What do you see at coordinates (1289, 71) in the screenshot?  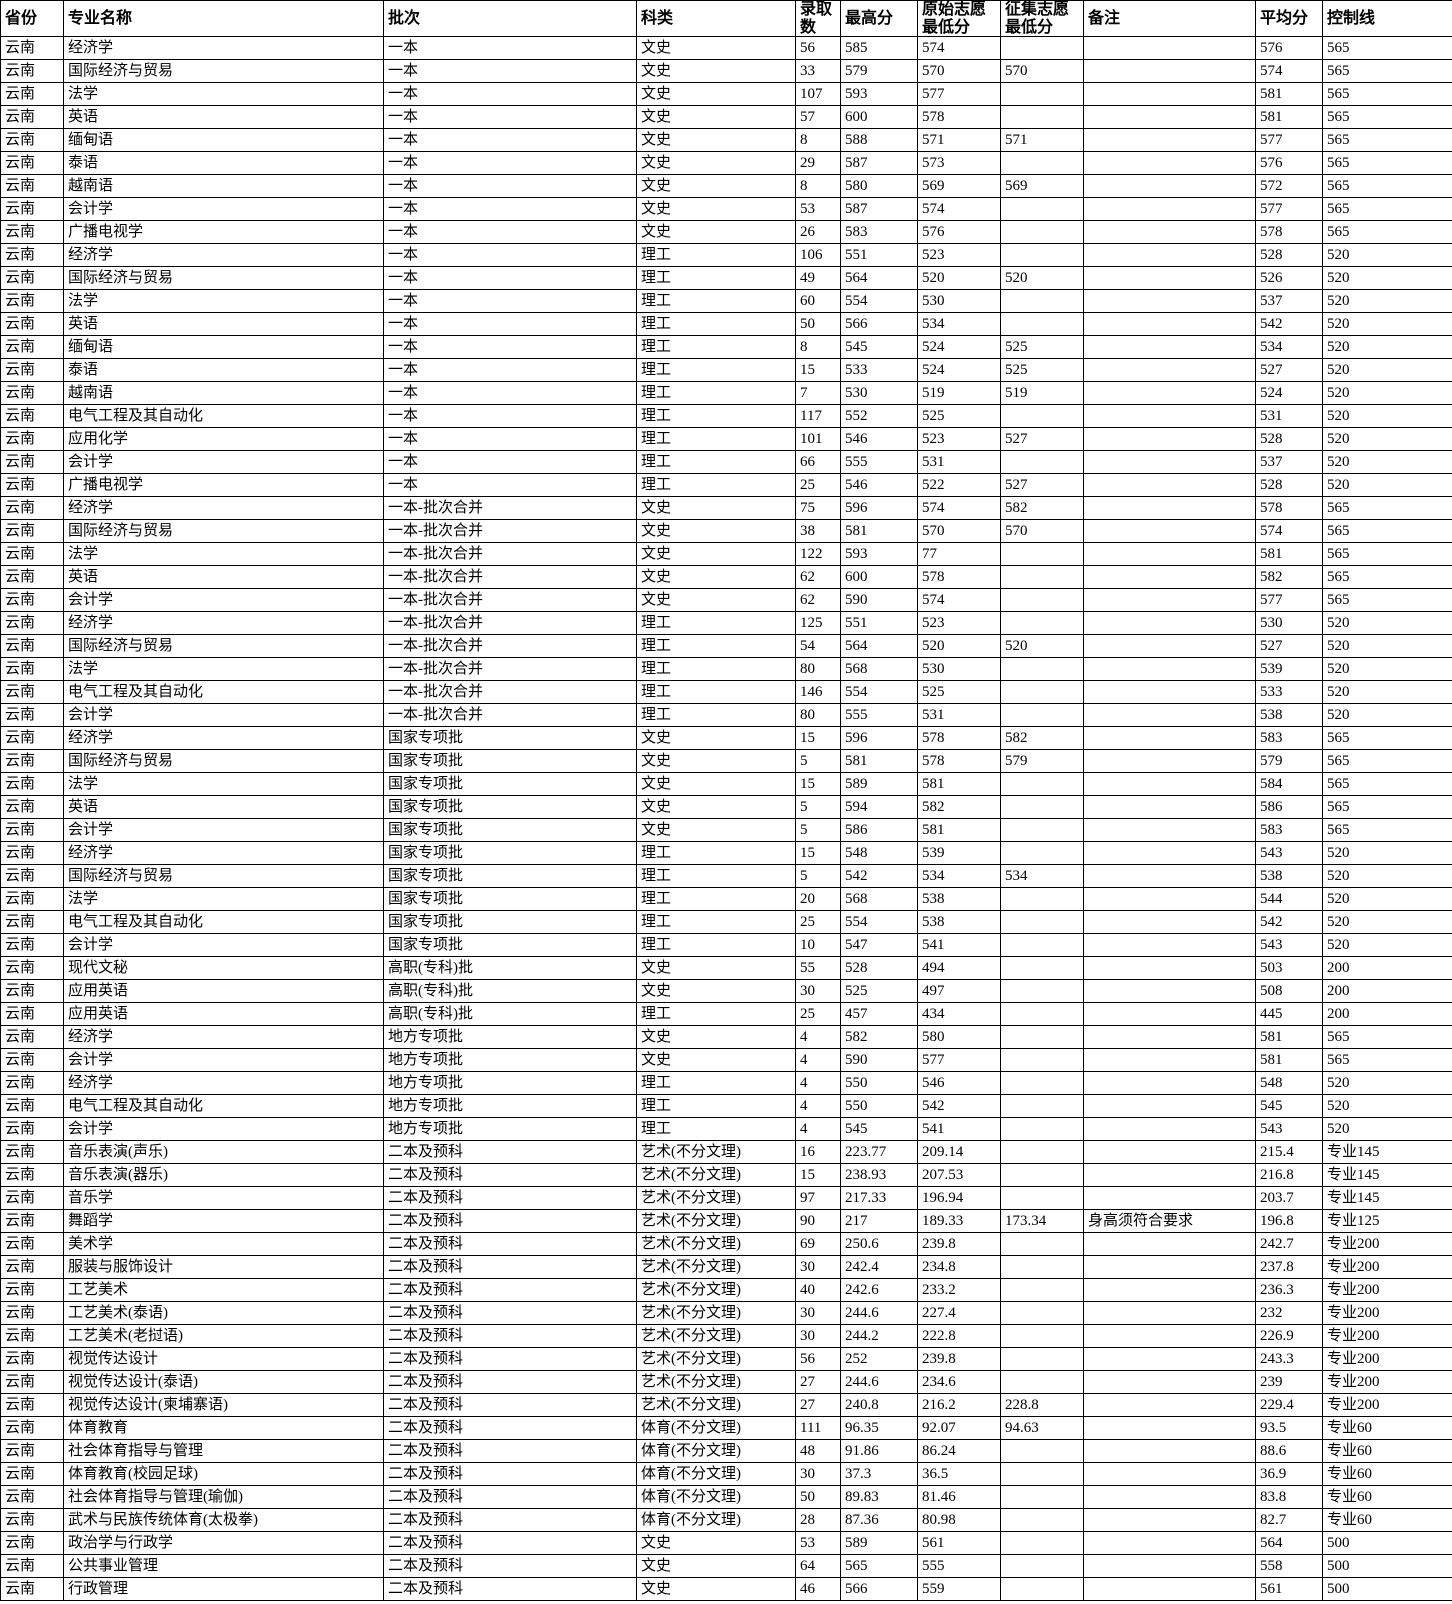 I see `table-cell: 574` at bounding box center [1289, 71].